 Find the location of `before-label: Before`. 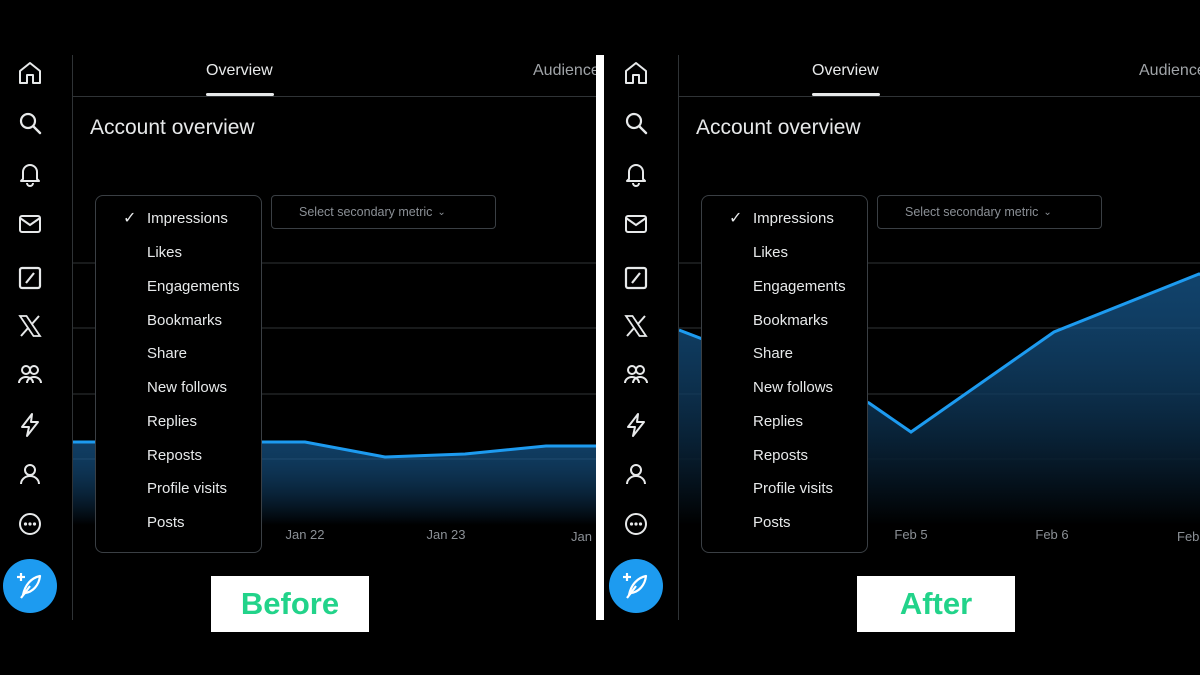

before-label: Before is located at coordinates (290, 604).